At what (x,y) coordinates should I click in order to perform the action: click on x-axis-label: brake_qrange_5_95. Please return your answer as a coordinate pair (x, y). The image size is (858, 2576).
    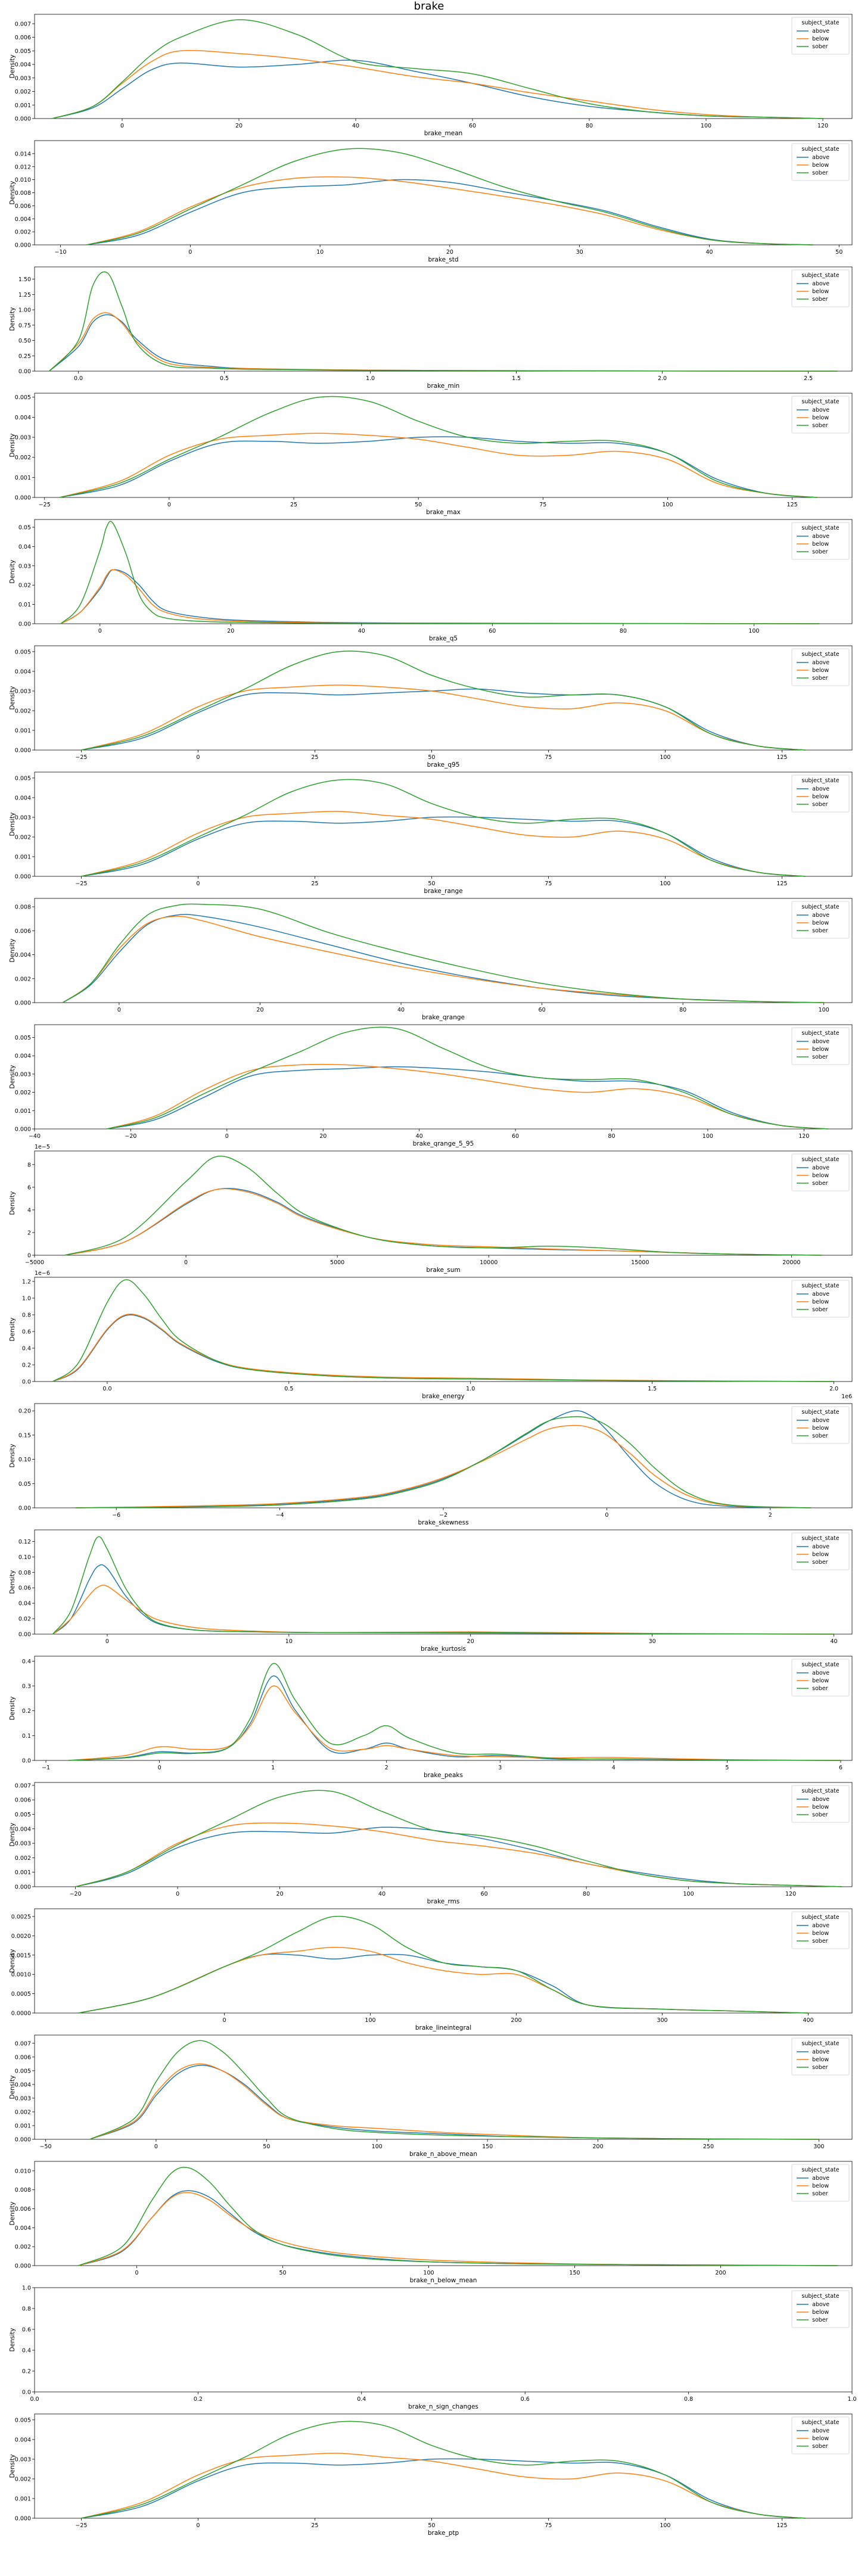
    Looking at the image, I should click on (443, 1143).